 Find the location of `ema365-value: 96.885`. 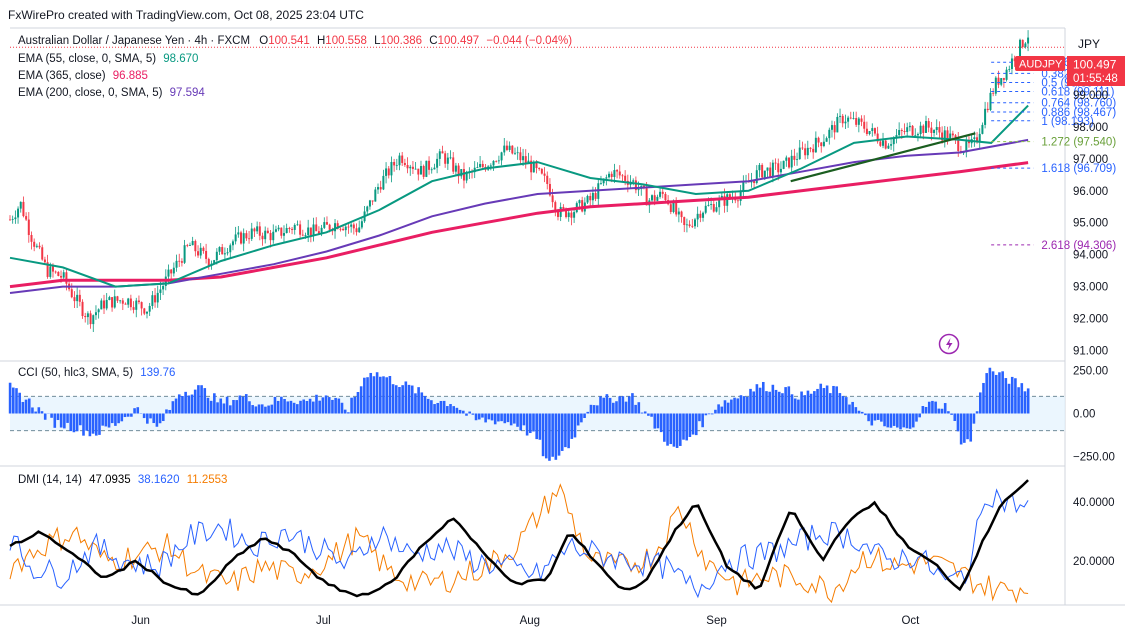

ema365-value: 96.885 is located at coordinates (130, 76).